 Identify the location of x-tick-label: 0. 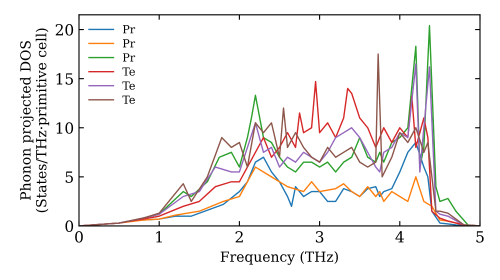
(79, 237).